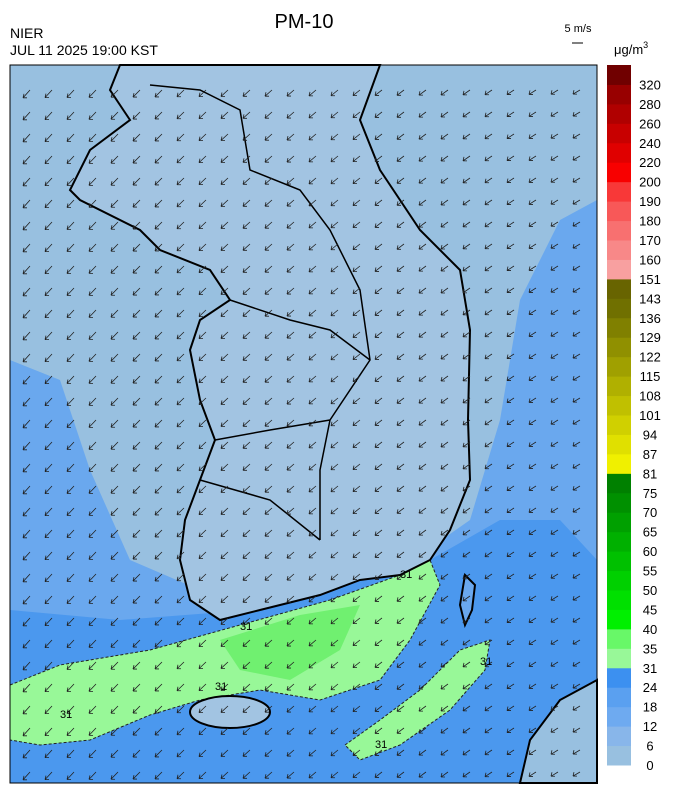 The image size is (673, 800). Describe the element at coordinates (26, 33) in the screenshot. I see `source: NIER` at that location.